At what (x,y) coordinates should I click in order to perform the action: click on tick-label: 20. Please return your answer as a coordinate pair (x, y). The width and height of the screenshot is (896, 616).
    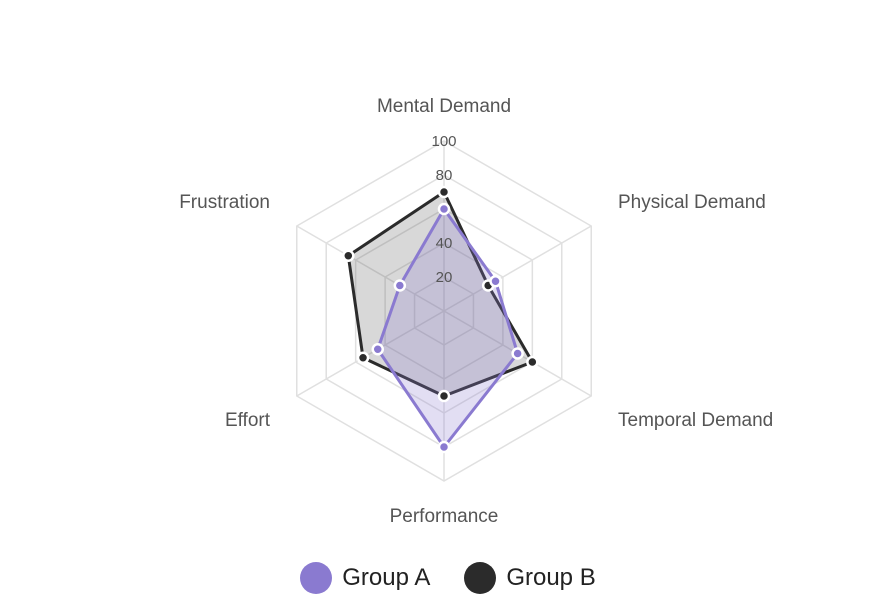
    Looking at the image, I should click on (444, 277).